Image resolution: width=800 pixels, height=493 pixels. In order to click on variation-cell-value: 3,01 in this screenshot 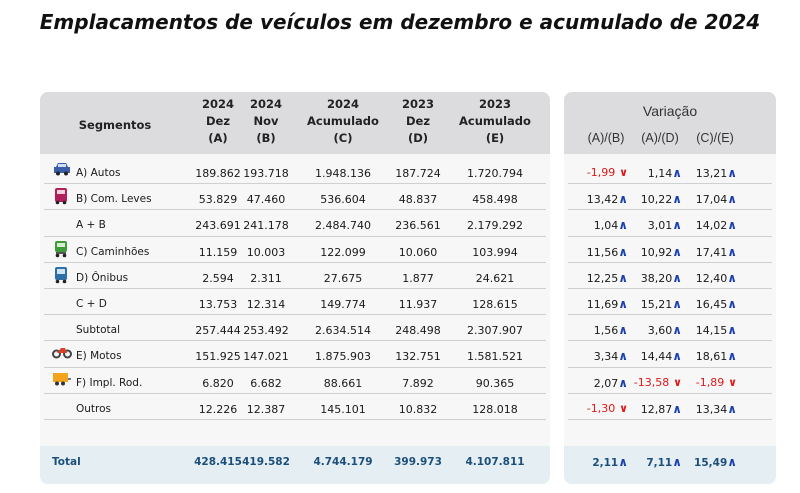, I will do `click(660, 226)`.